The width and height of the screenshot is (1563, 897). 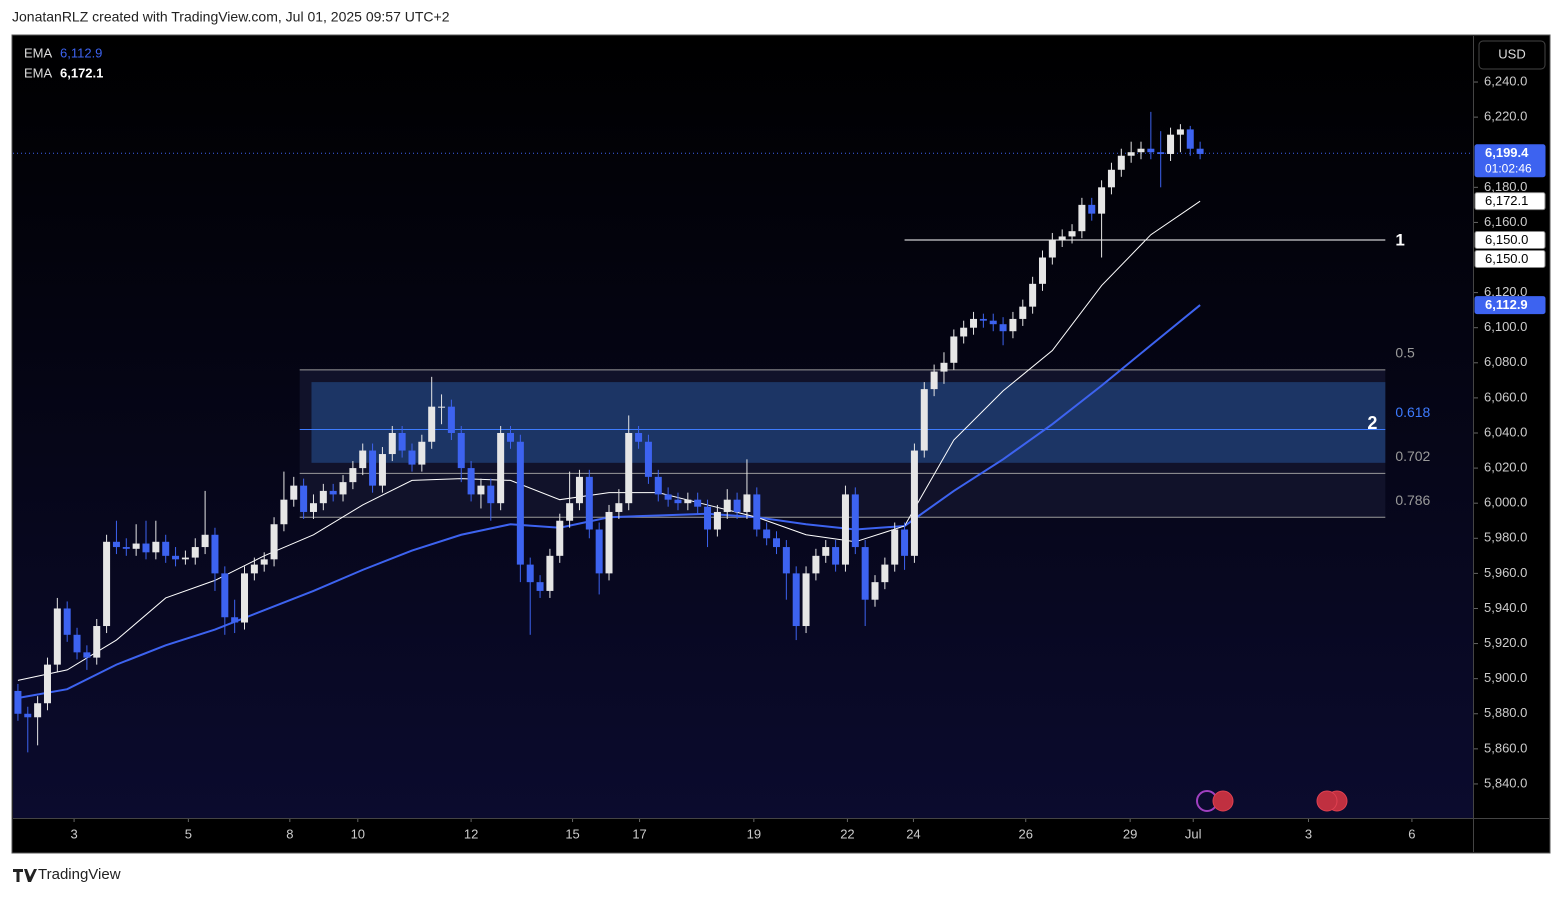 I want to click on x-tick-label: 3, so click(x=1308, y=833).